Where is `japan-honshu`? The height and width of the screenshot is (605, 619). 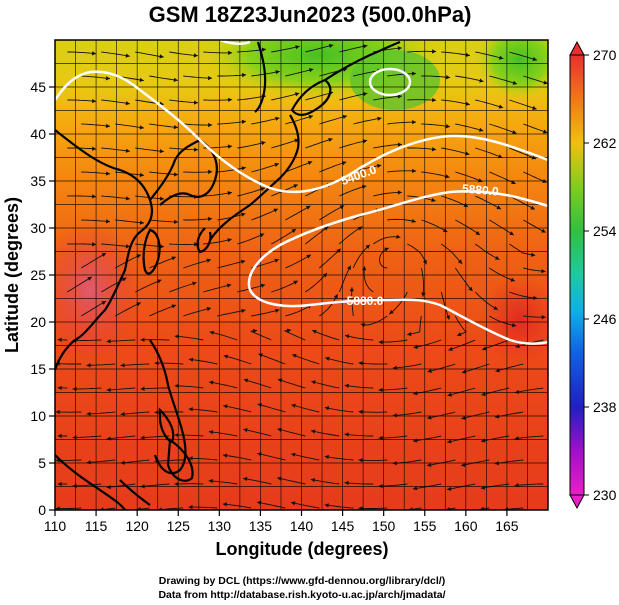
japan-honshu is located at coordinates (254, 177).